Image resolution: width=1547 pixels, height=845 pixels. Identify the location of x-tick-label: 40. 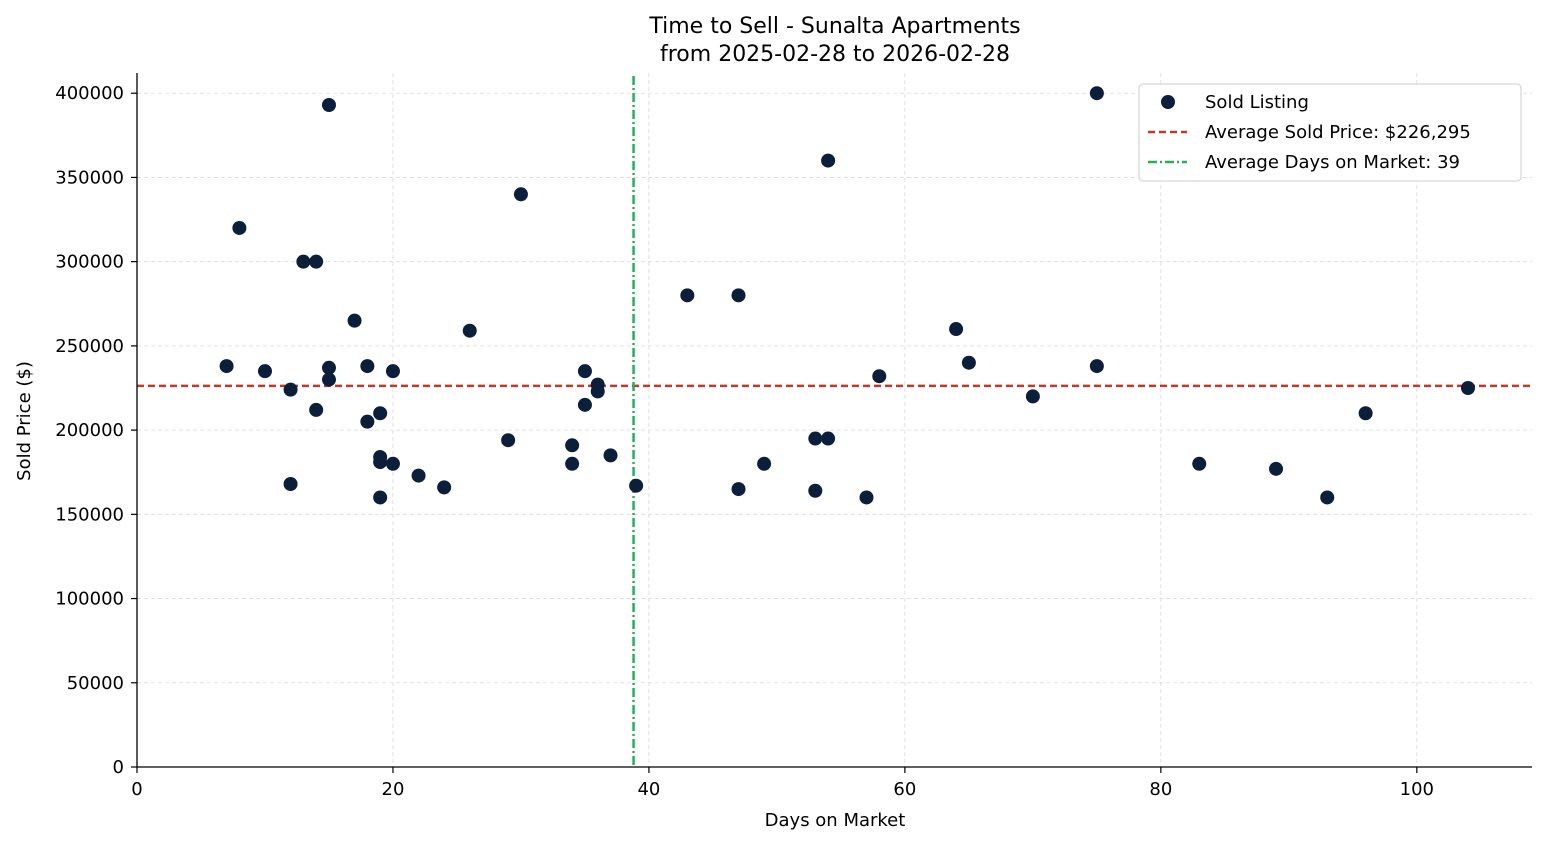
(648, 789).